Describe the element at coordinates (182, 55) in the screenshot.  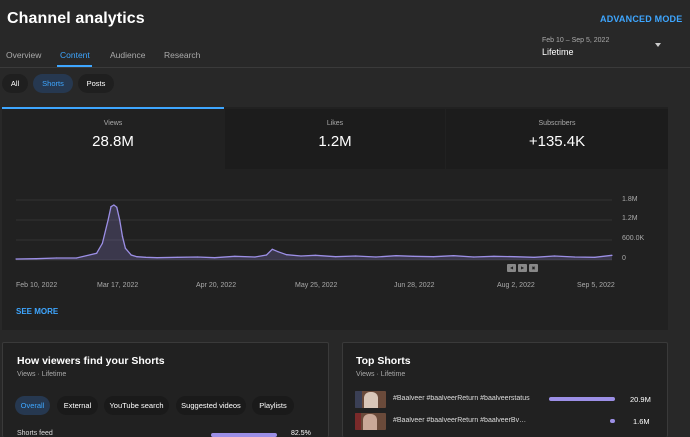
I see `tab-research: Research` at that location.